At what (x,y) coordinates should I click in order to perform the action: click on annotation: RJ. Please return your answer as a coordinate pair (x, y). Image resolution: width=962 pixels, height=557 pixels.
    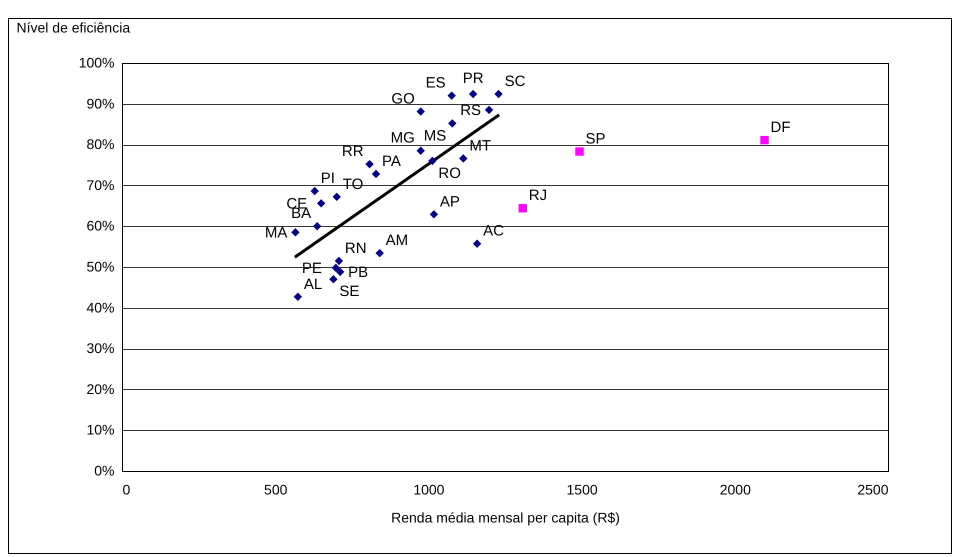
    Looking at the image, I should click on (538, 195).